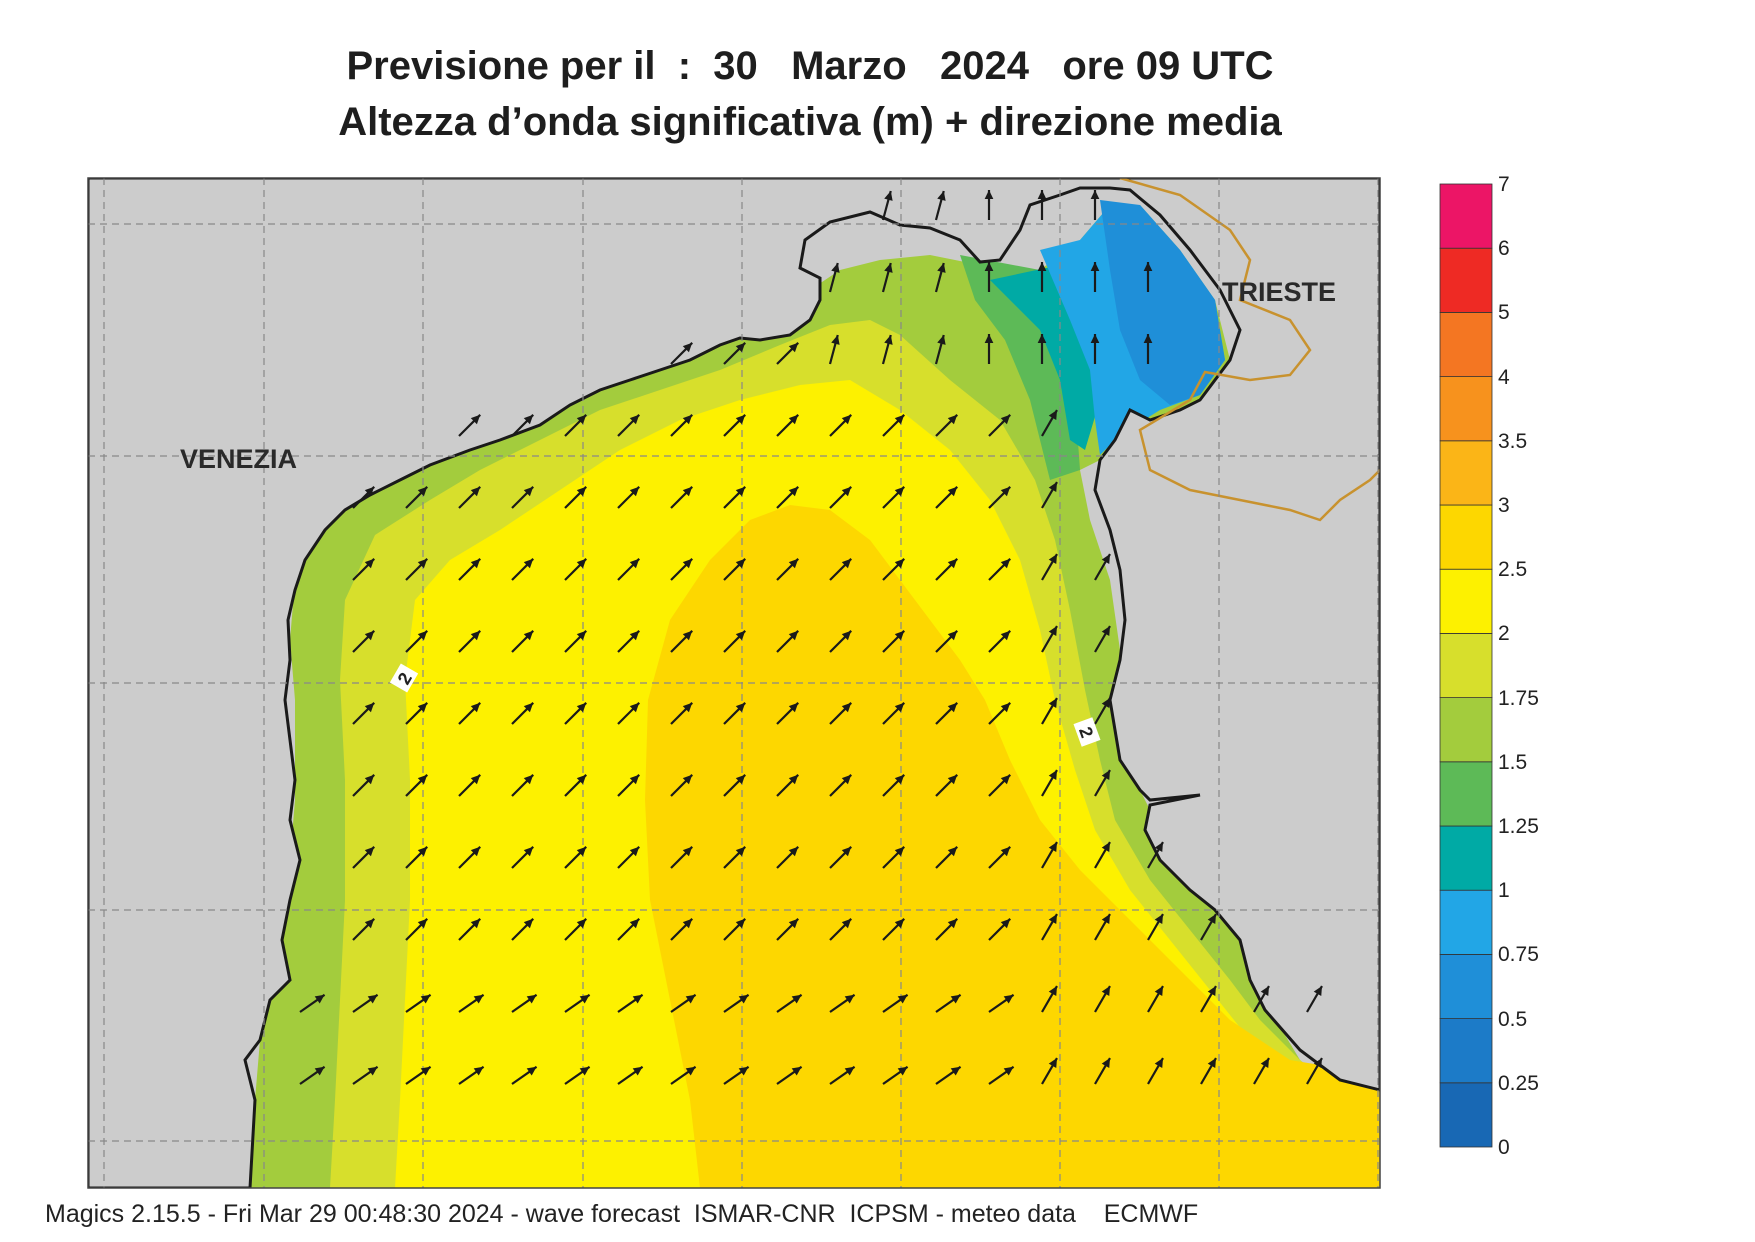 This screenshot has height=1242, width=1755. What do you see at coordinates (1504, 891) in the screenshot?
I see `colorbar-tick-label: 1` at bounding box center [1504, 891].